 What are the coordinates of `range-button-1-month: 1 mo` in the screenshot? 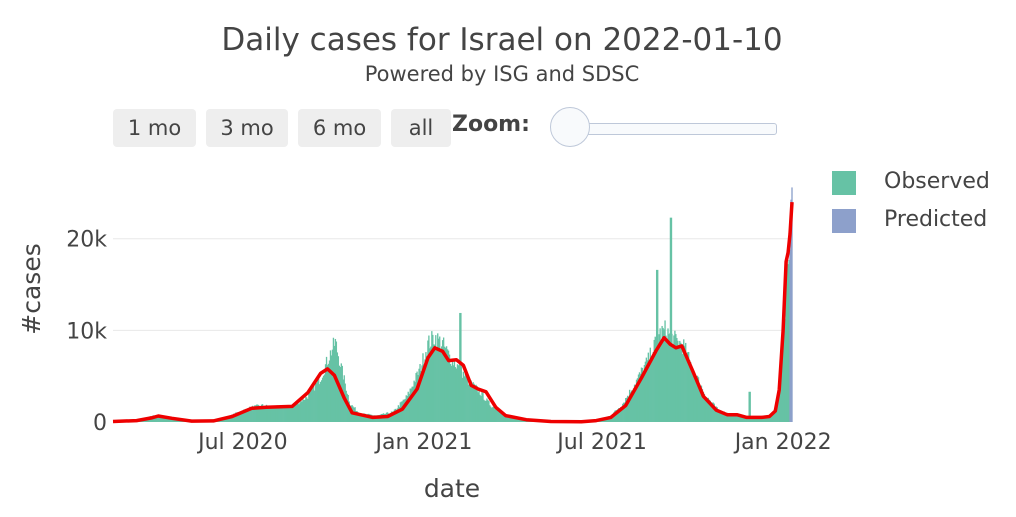 It's located at (154, 128).